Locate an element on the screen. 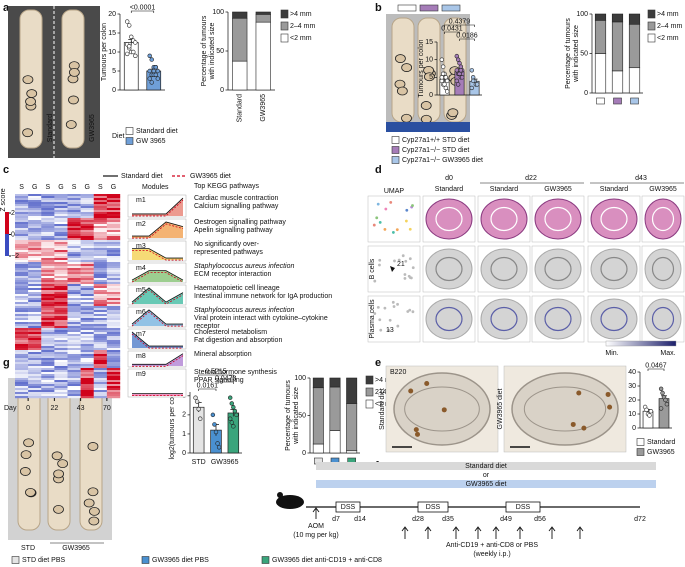 The height and width of the screenshot is (567, 685). pathway: ECM receptor interaction is located at coordinates (233, 274).